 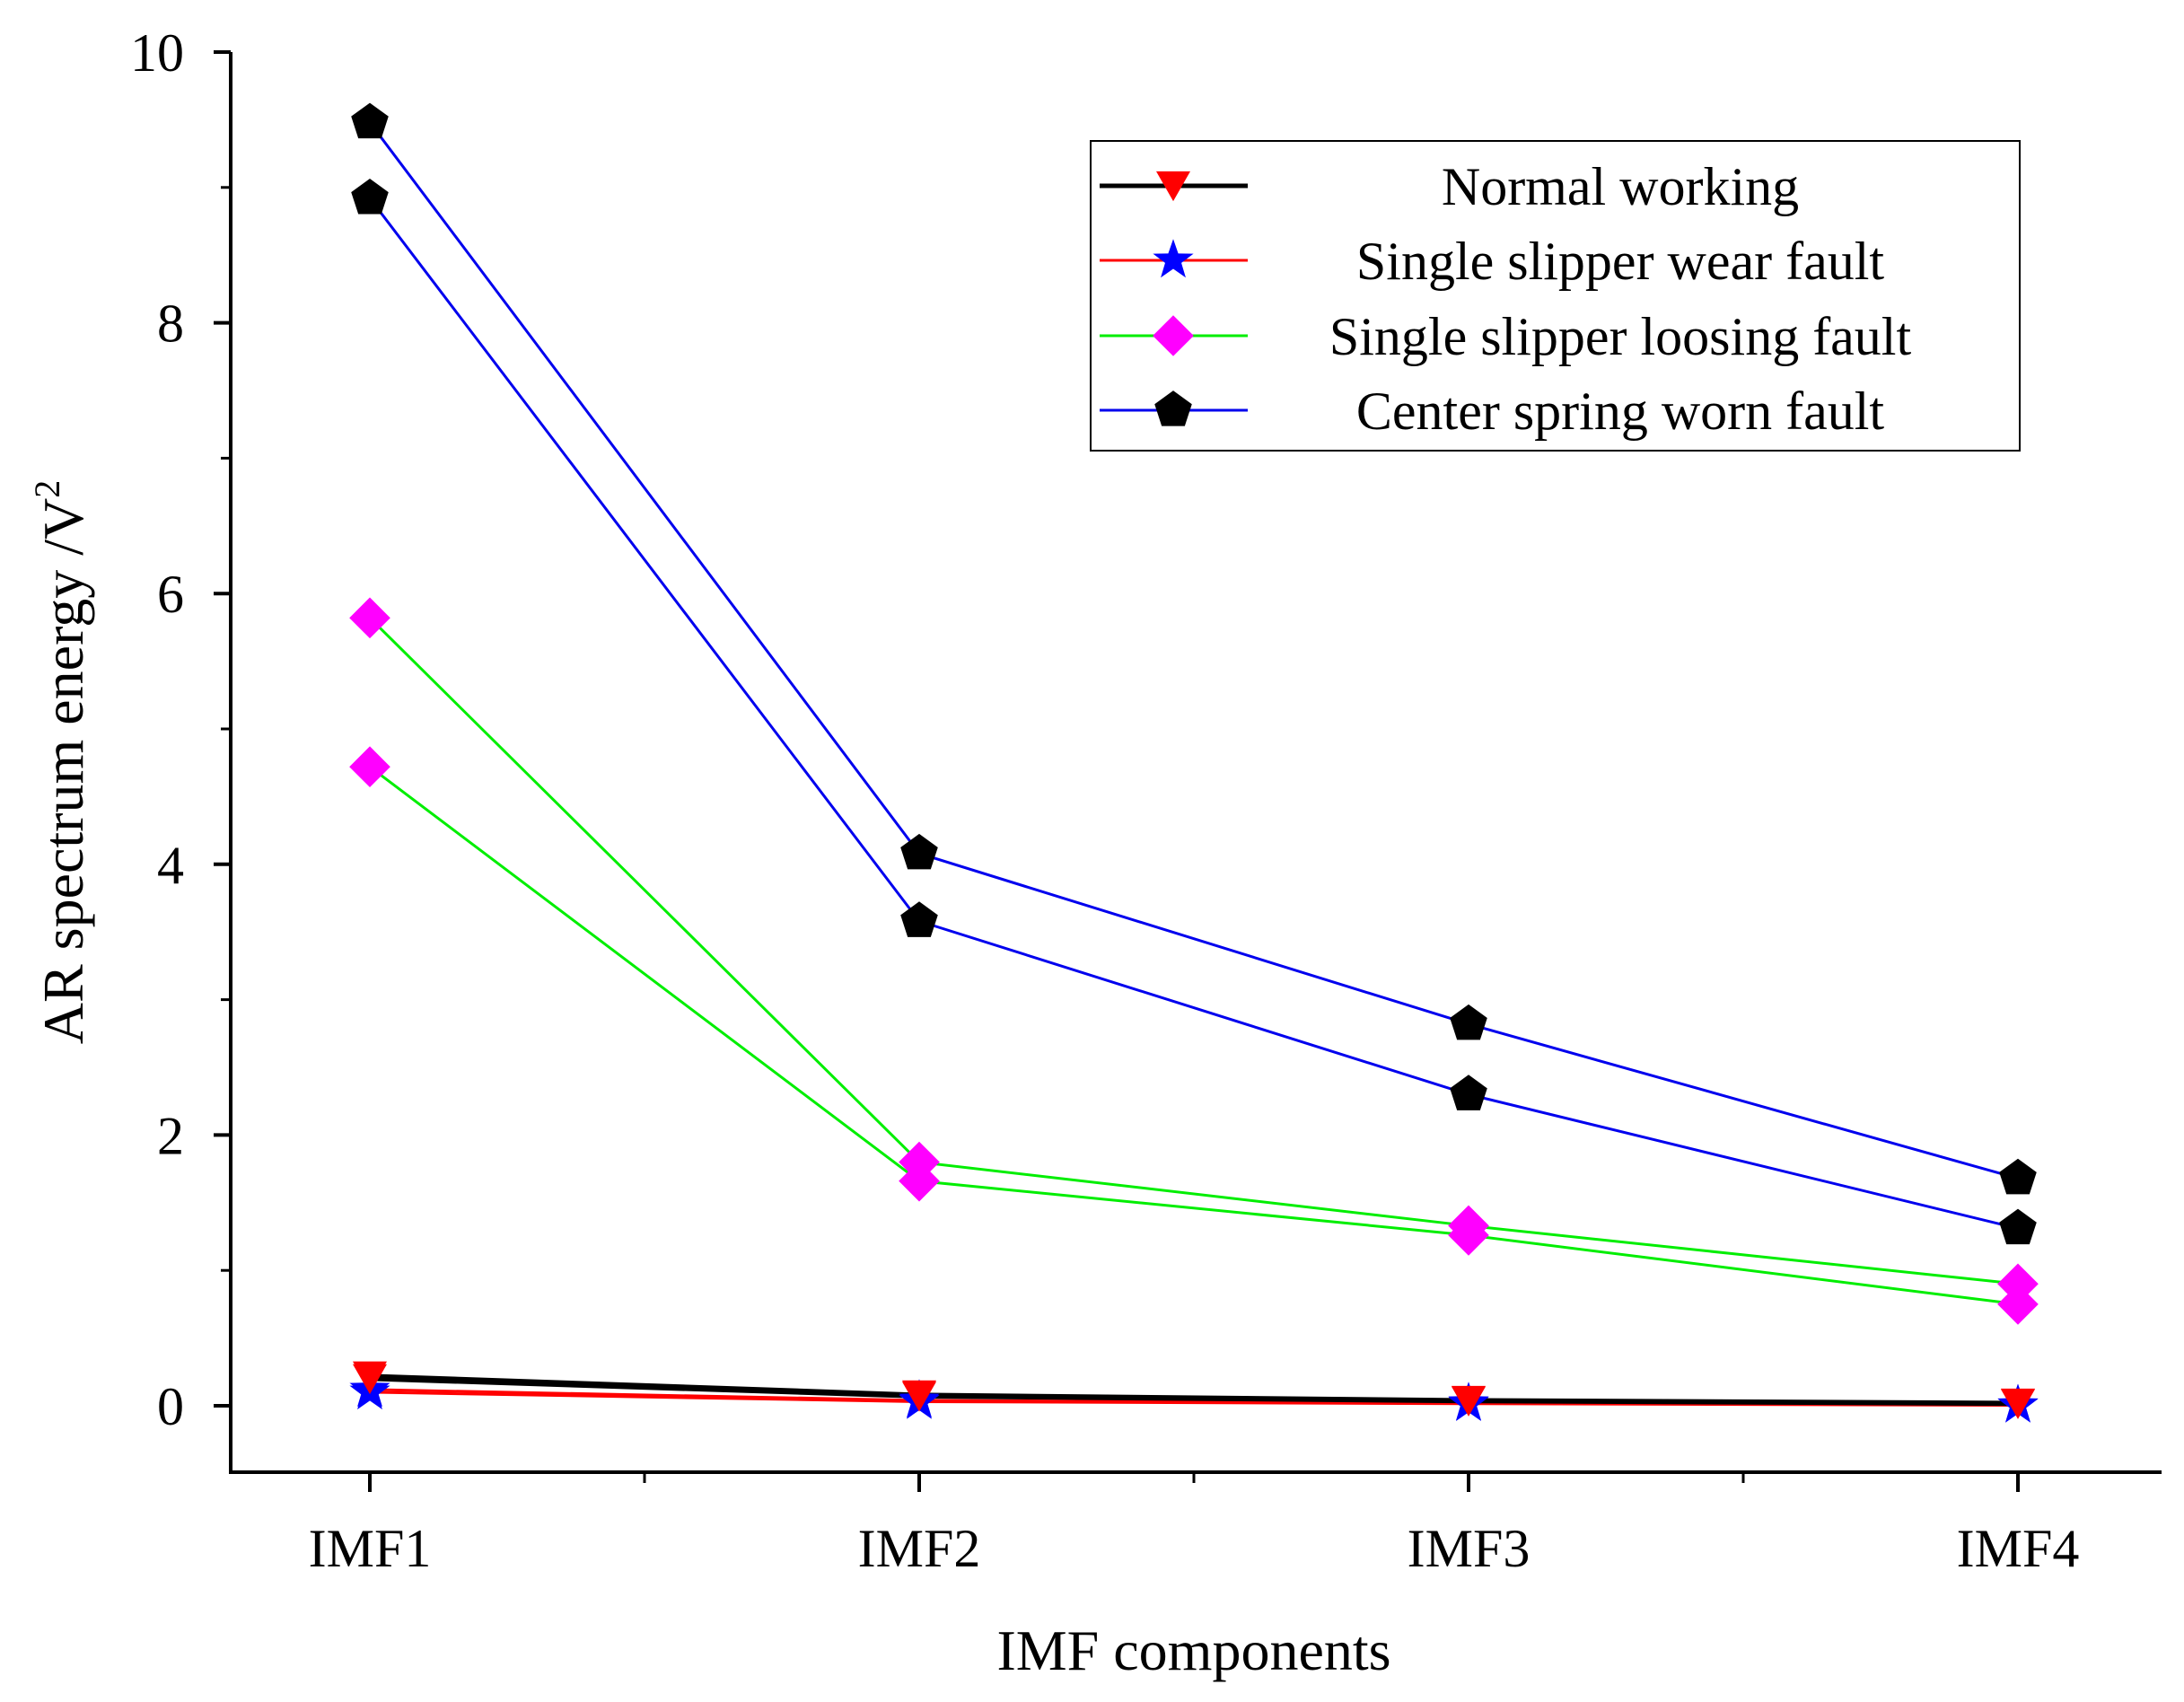 What do you see at coordinates (170, 324) in the screenshot?
I see `y-tick-label: 8` at bounding box center [170, 324].